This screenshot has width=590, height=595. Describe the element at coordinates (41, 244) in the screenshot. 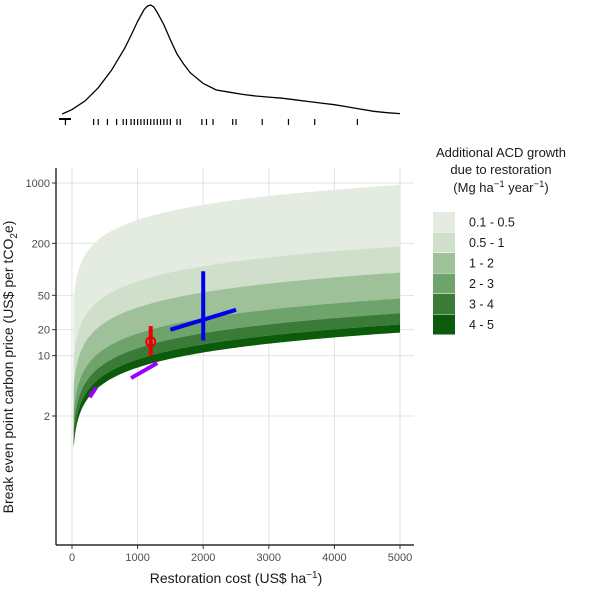

I see `y-tick-label: 200` at that location.